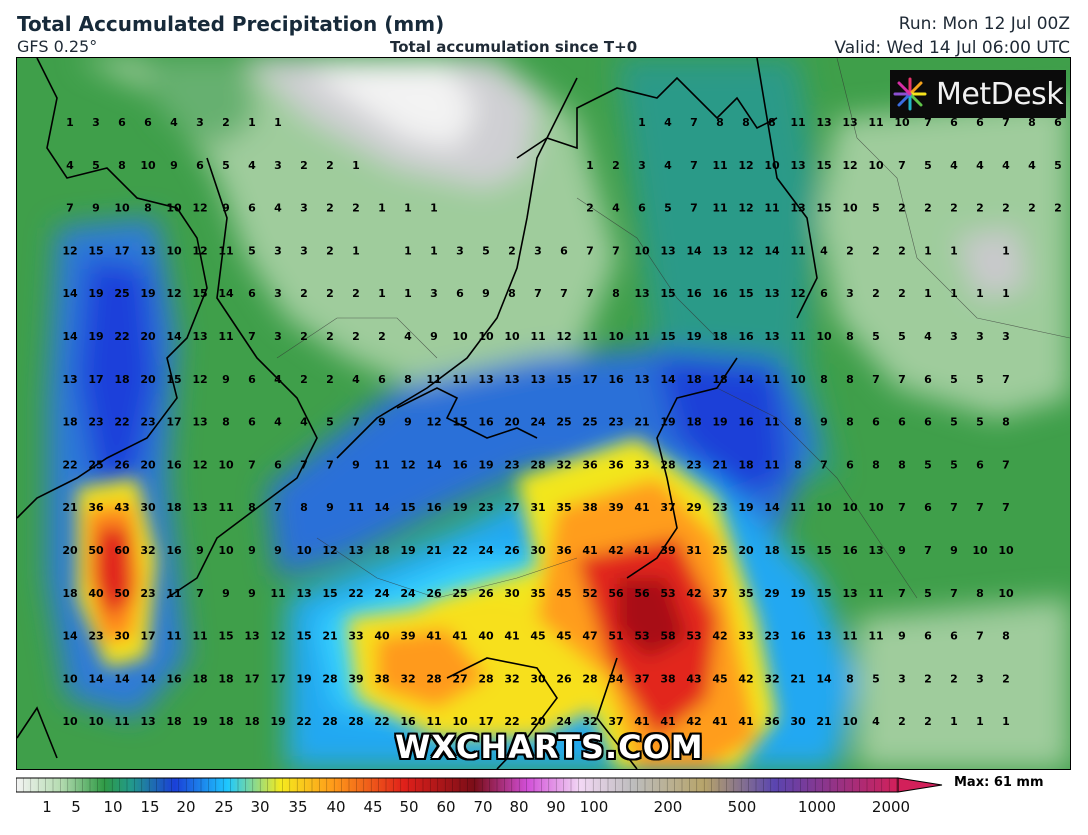  Describe the element at coordinates (693, 721) in the screenshot. I see `grid-value: 42` at that location.